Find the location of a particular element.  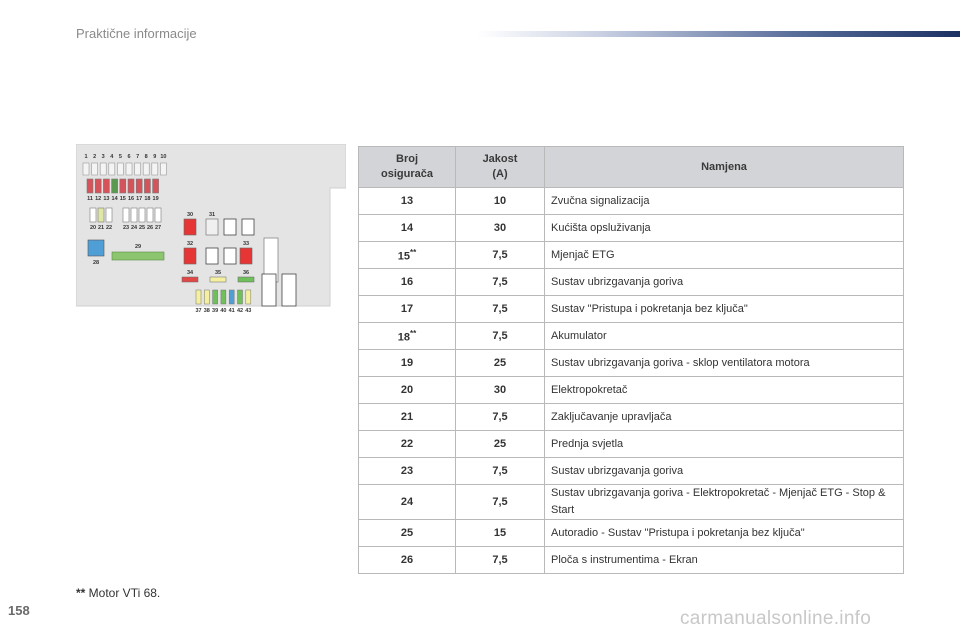

fuse-footnote-marker: ** is located at coordinates (413, 252).